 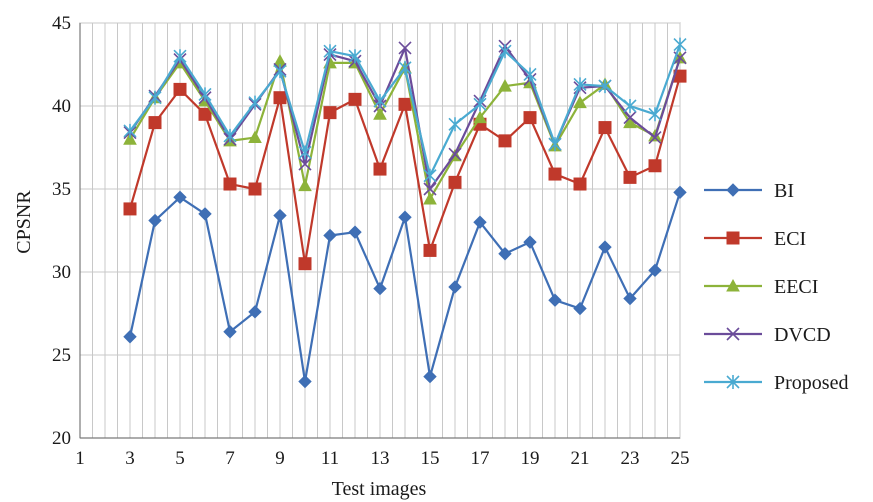 What do you see at coordinates (180, 458) in the screenshot?
I see `x-tick-label: 5` at bounding box center [180, 458].